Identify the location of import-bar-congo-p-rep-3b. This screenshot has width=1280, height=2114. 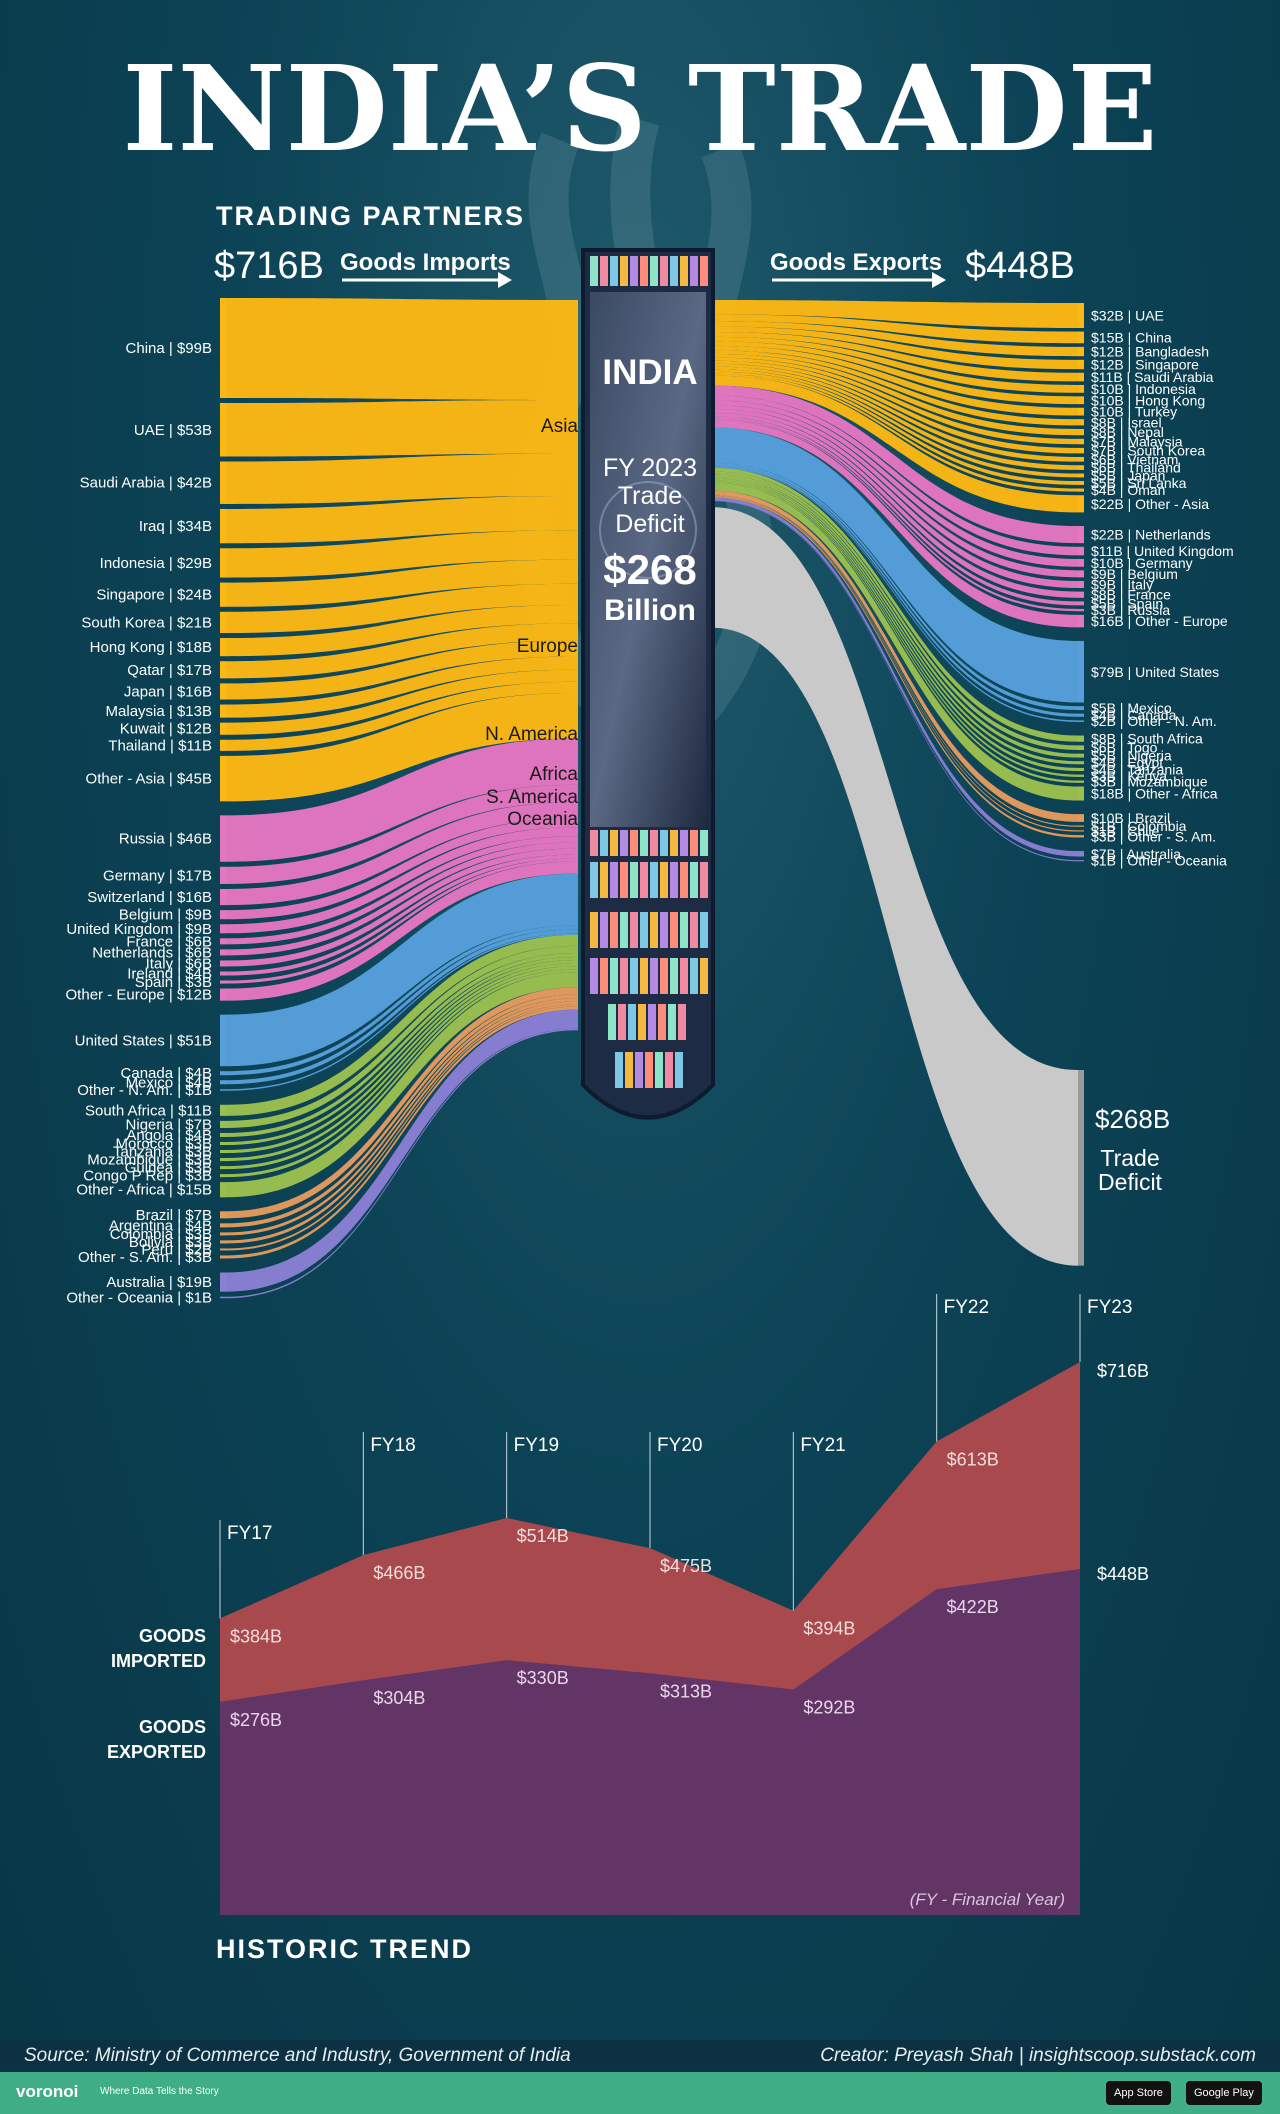
(223, 1176).